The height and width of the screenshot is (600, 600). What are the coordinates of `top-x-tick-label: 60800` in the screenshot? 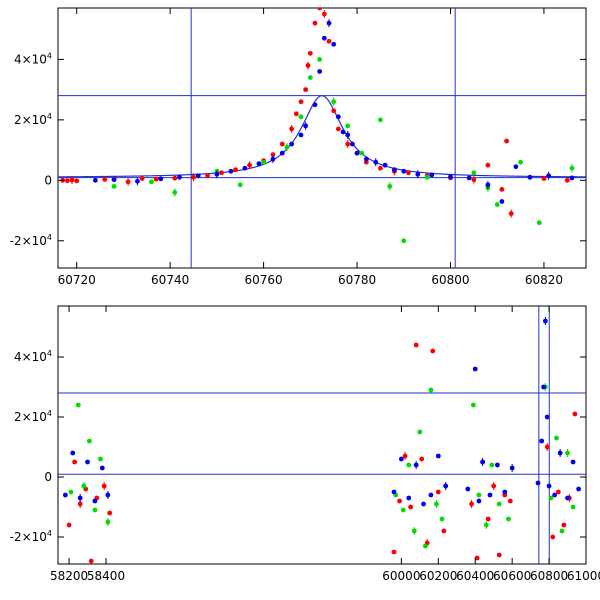 It's located at (450, 280).